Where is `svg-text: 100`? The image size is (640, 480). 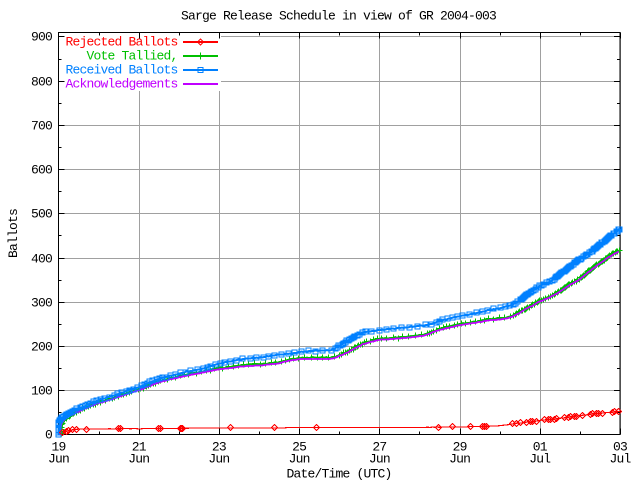 svg-text: 100 is located at coordinates (41, 391).